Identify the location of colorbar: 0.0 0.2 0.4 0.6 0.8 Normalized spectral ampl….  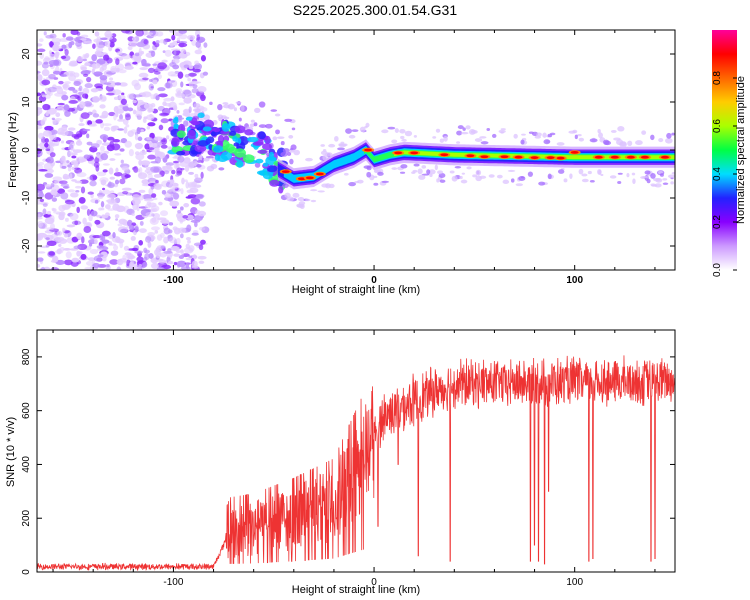
(729, 153).